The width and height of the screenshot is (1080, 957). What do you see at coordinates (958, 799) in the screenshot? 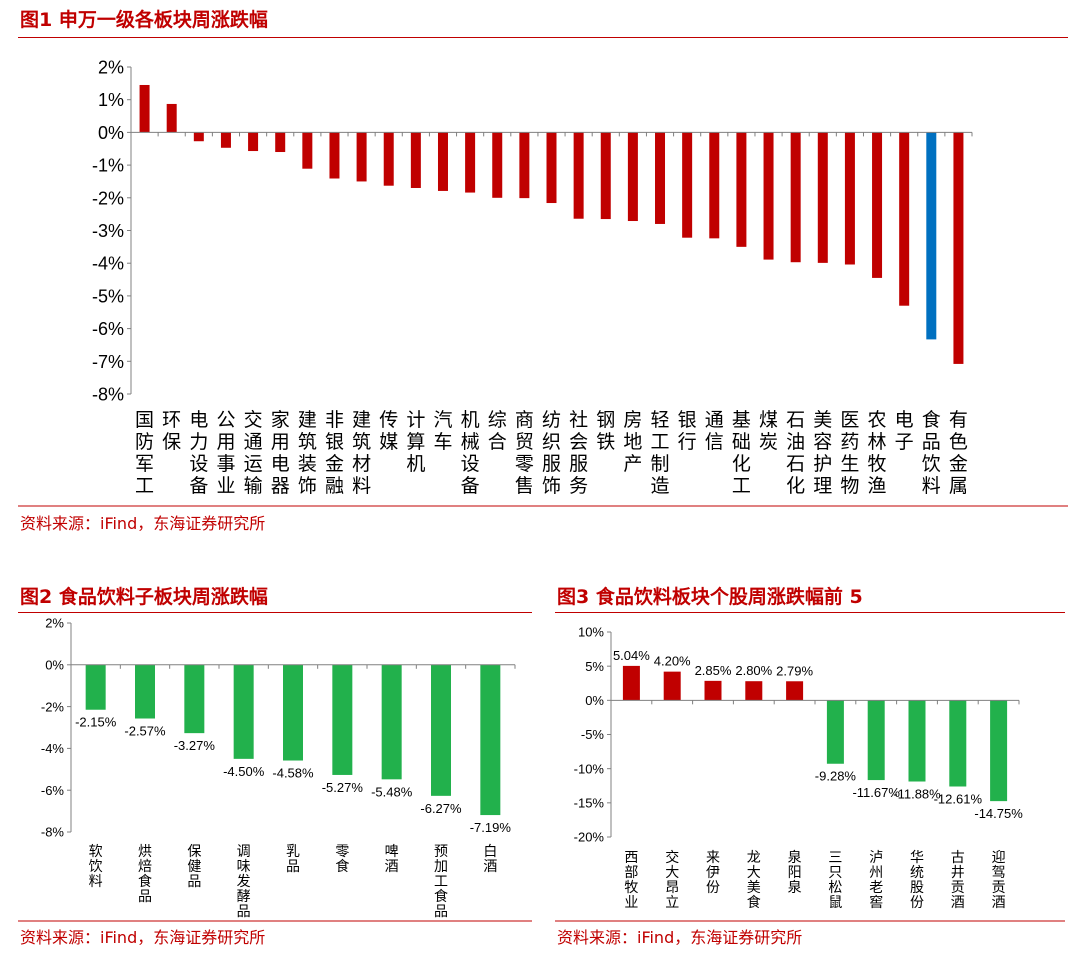
I see `fig3-data-label: -12.61%` at bounding box center [958, 799].